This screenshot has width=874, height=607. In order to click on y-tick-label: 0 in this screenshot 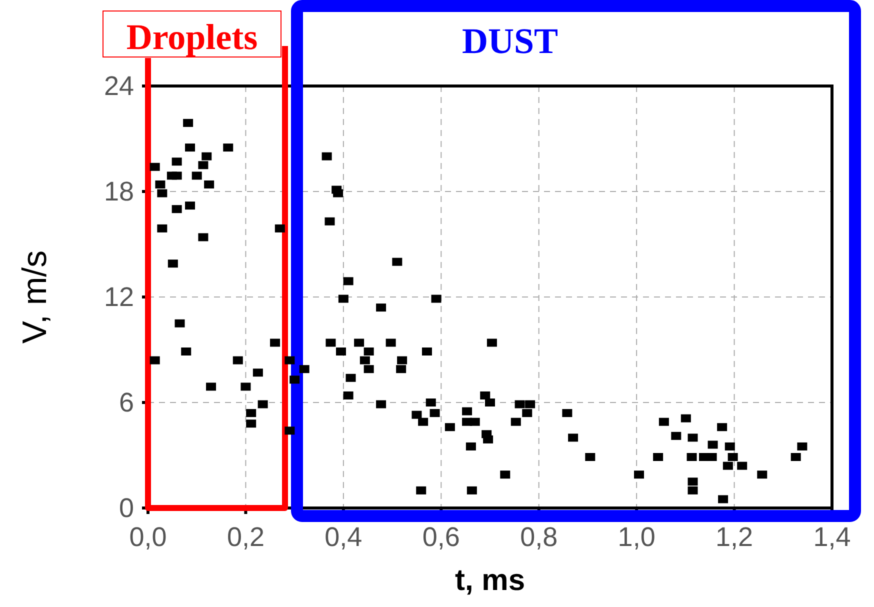, I will do `click(126, 508)`.